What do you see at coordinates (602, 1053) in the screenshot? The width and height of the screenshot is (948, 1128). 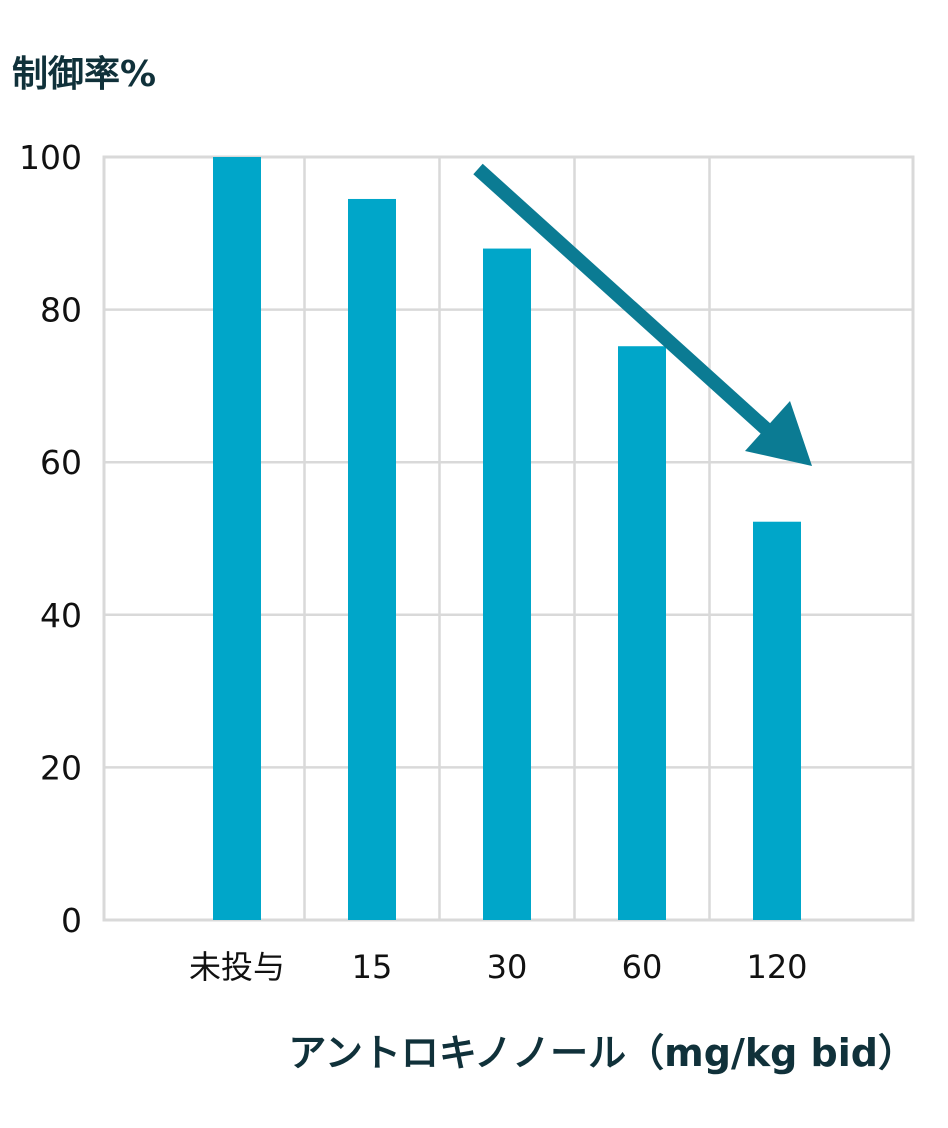 I see `x-axis-title: アントロキノノール（mg/kg bid）` at bounding box center [602, 1053].